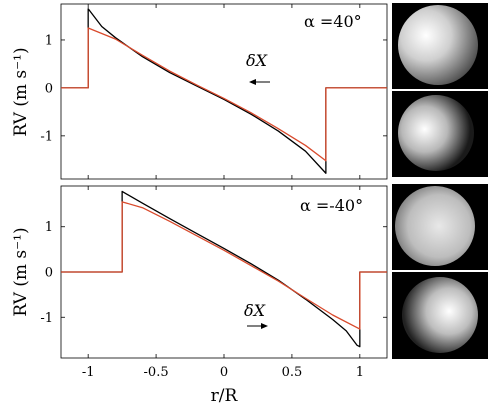  What do you see at coordinates (21, 271) in the screenshot?
I see `bottom-ylabel: RV (m s⁻¹)` at bounding box center [21, 271].